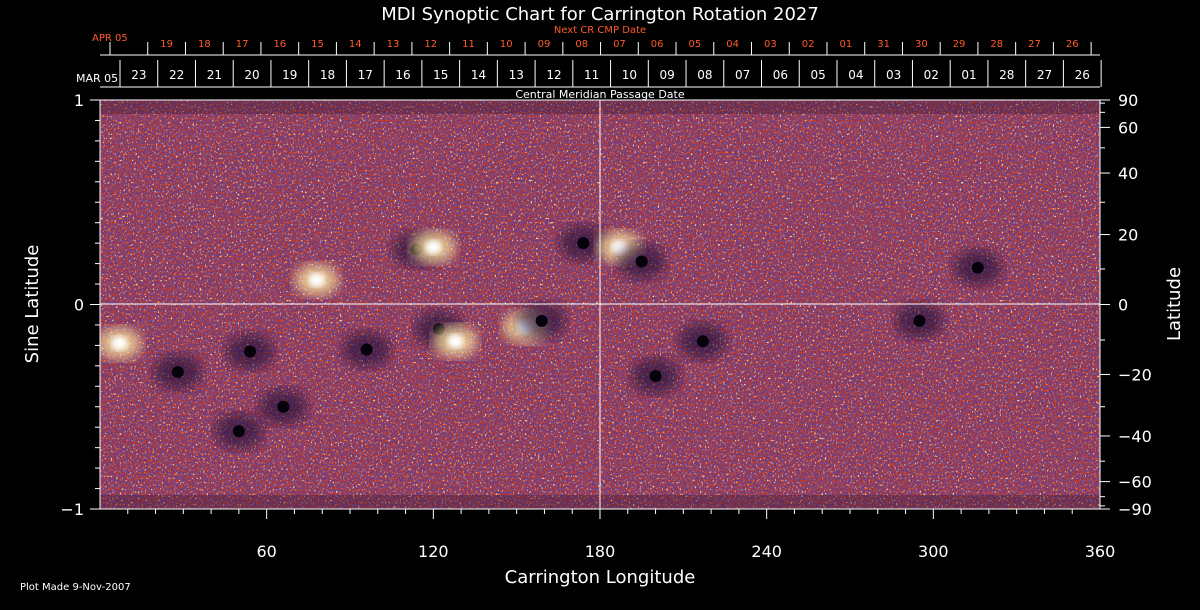  I want to click on y-axis-right-label: Latitude, so click(1174, 304).